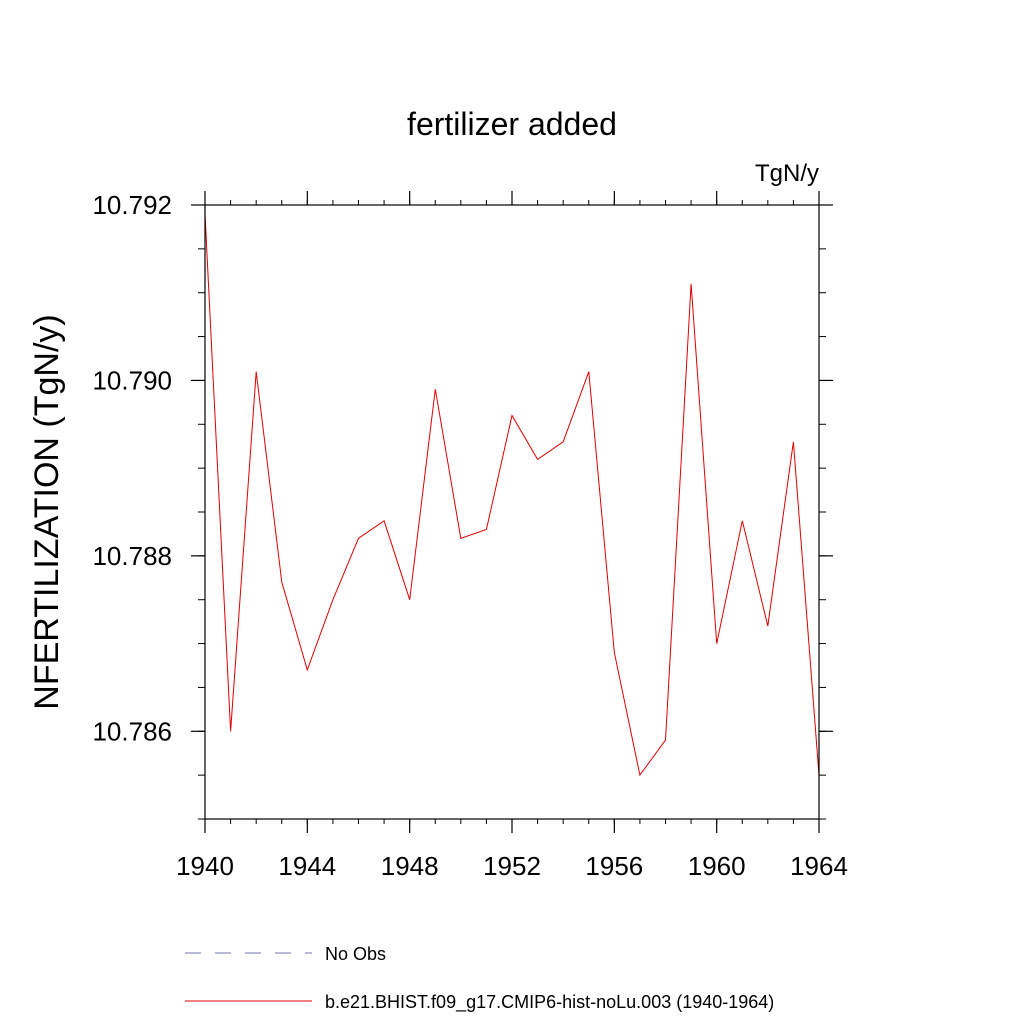 Image resolution: width=1024 pixels, height=1024 pixels. Describe the element at coordinates (717, 866) in the screenshot. I see `x-tick-label: 1960` at that location.